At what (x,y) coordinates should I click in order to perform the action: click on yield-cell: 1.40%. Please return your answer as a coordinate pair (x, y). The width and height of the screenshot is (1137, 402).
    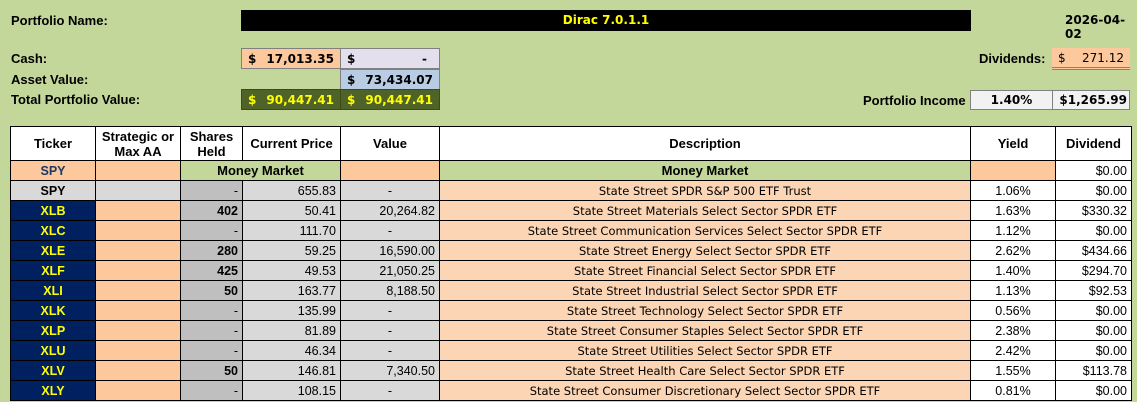
    Looking at the image, I should click on (1013, 270).